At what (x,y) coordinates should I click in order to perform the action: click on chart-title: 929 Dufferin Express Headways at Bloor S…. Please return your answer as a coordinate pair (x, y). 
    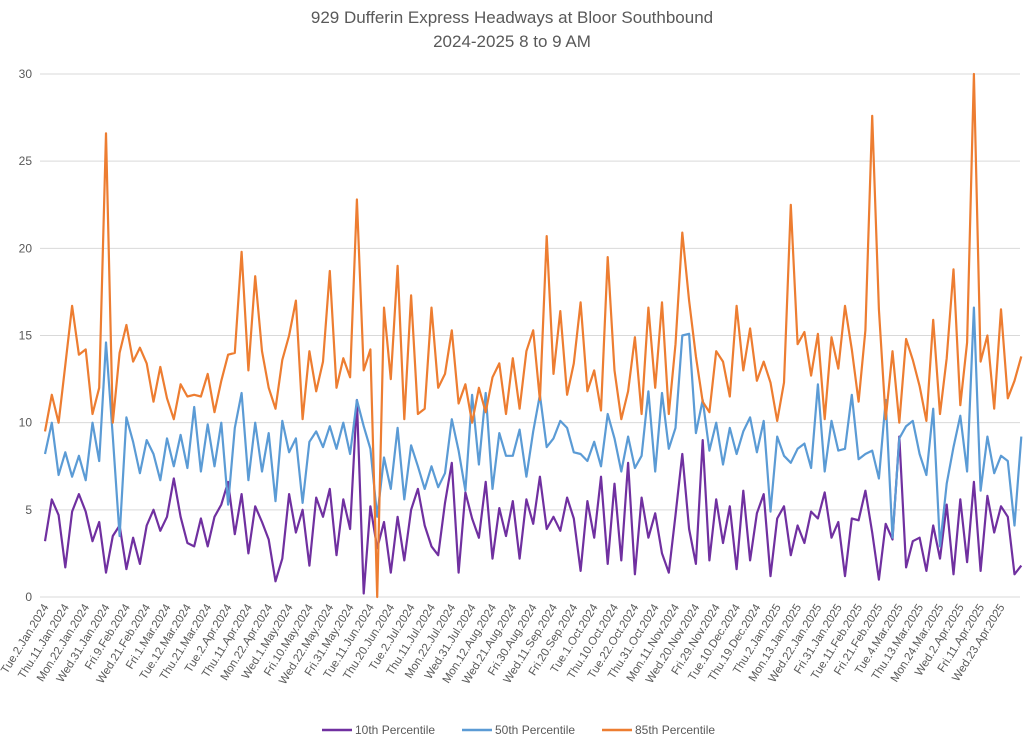
    Looking at the image, I should click on (512, 17).